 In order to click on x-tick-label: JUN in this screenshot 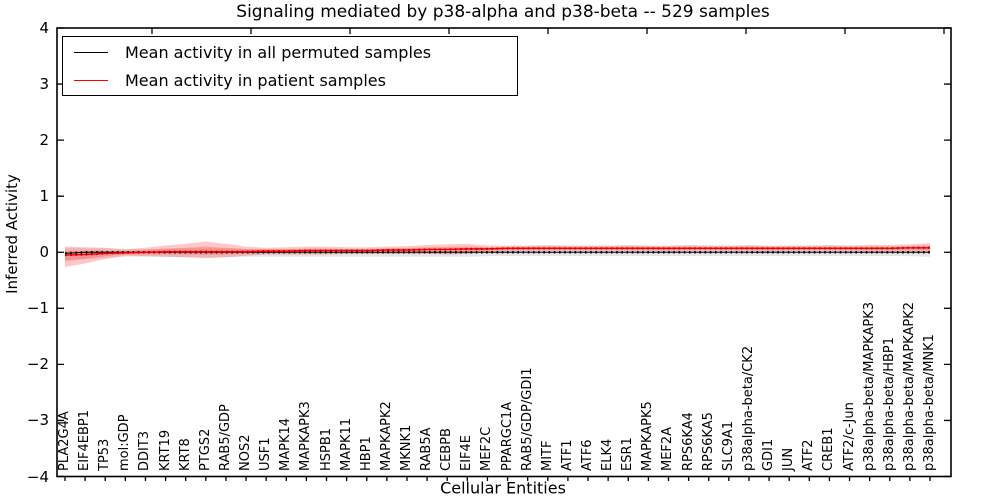, I will do `click(789, 459)`.